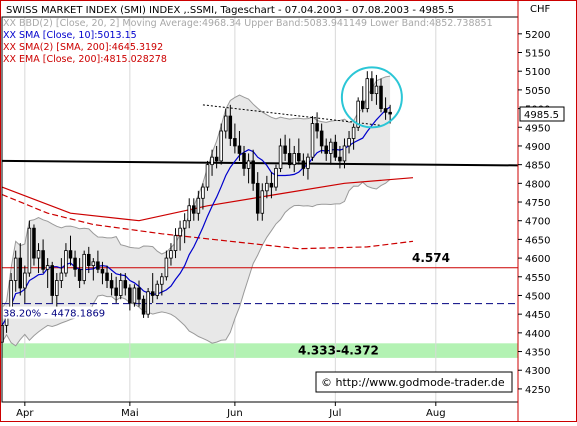 This screenshot has width=577, height=426. I want to click on level-4574-label: 4.574, so click(431, 258).